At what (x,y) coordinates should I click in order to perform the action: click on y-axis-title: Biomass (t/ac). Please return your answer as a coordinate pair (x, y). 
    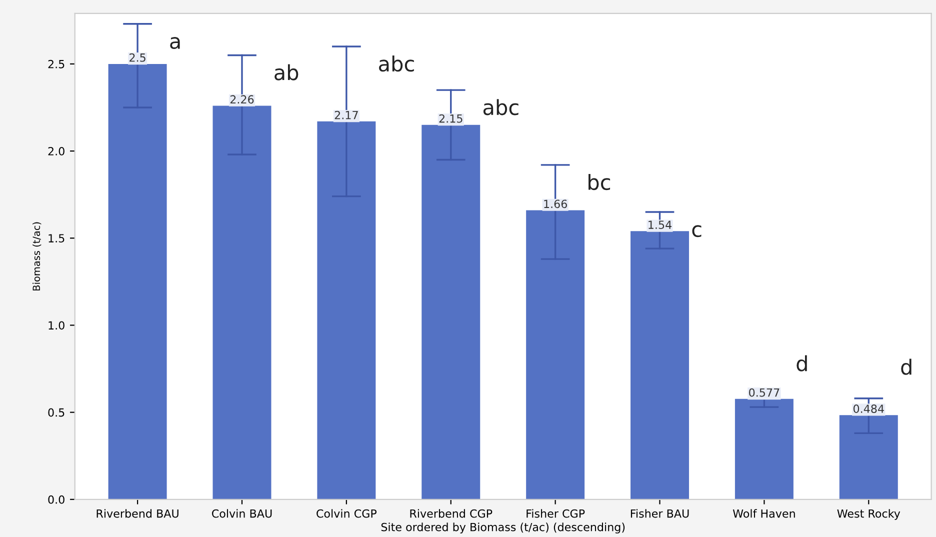
    Looking at the image, I should click on (37, 256).